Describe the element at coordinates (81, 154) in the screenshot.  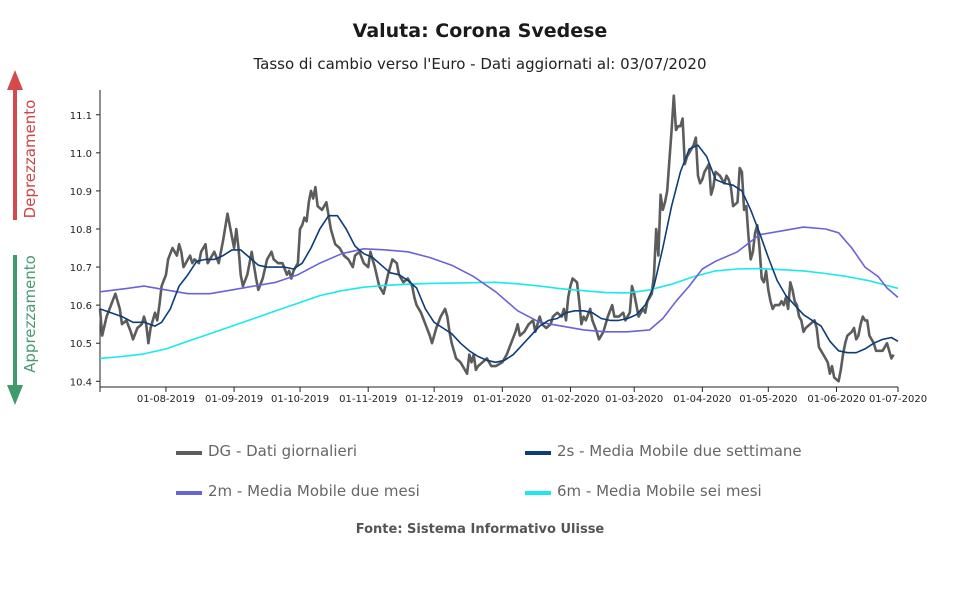
I see `y-tick-label: 11.0` at that location.